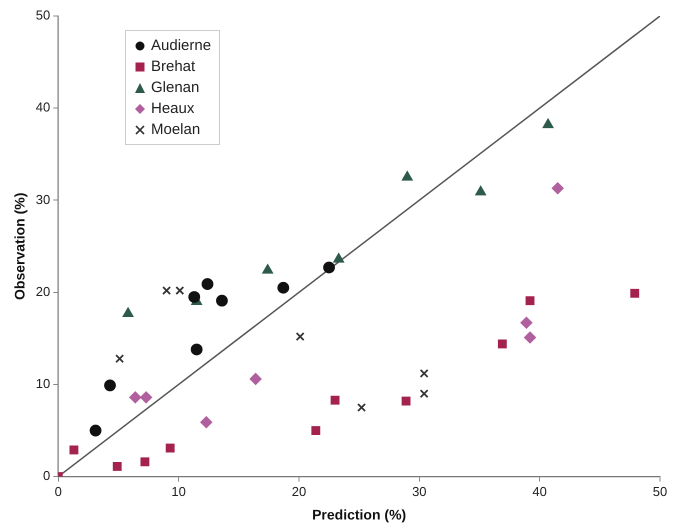  Describe the element at coordinates (178, 491) in the screenshot. I see `x-tick-label: 10` at that location.